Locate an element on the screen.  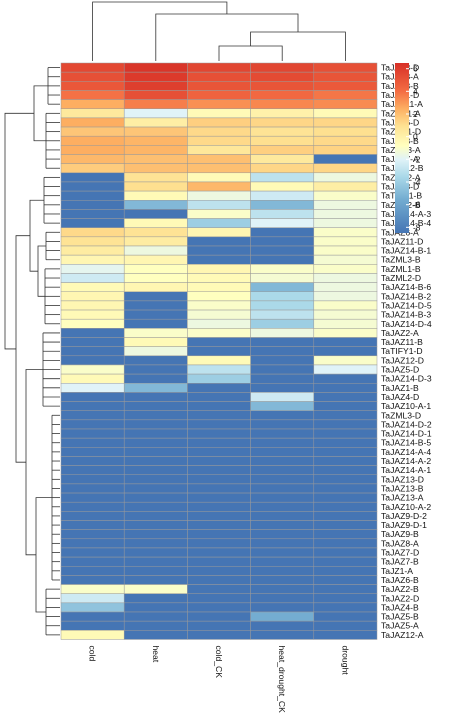
row-label: TaJAZ14-D-3 is located at coordinates (406, 379).